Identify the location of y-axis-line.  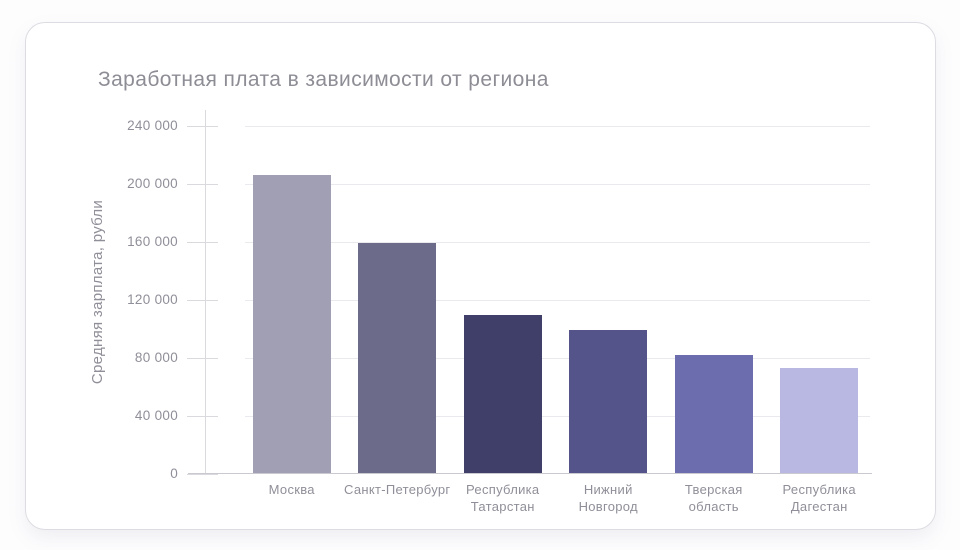
(205, 292).